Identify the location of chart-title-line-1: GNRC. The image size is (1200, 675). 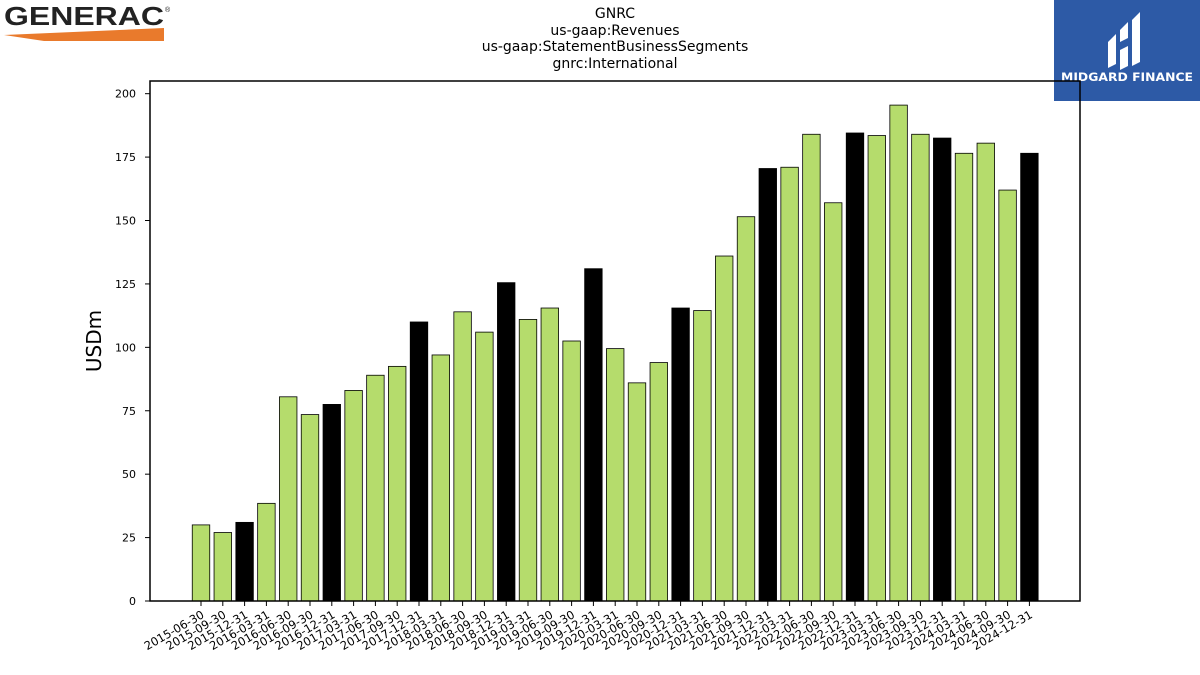
(615, 14).